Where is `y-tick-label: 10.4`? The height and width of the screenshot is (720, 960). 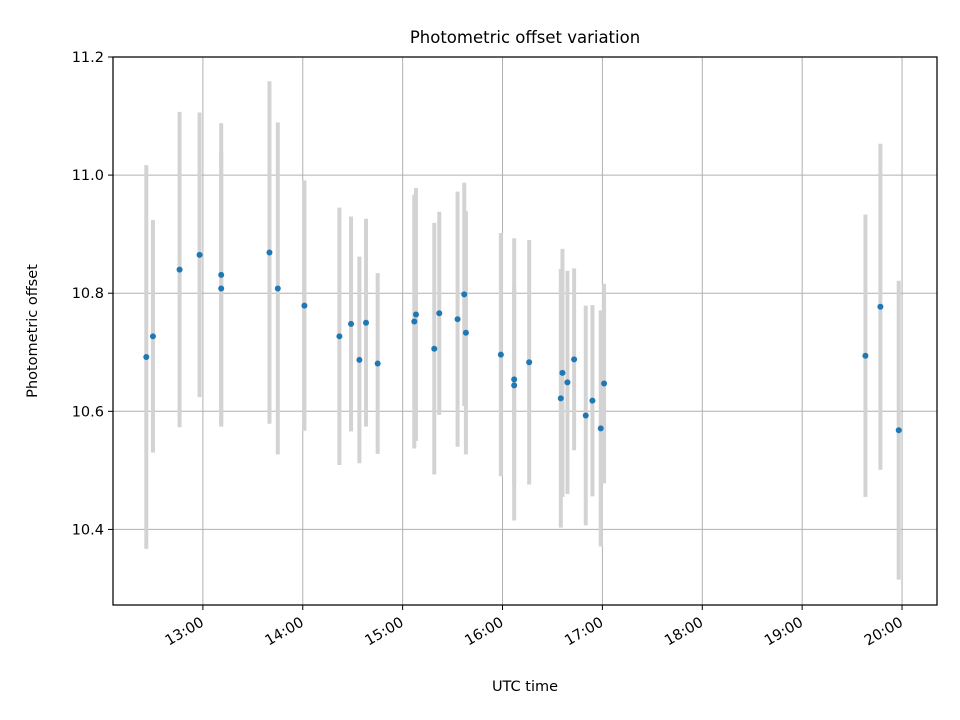
y-tick-label: 10.4 is located at coordinates (88, 530).